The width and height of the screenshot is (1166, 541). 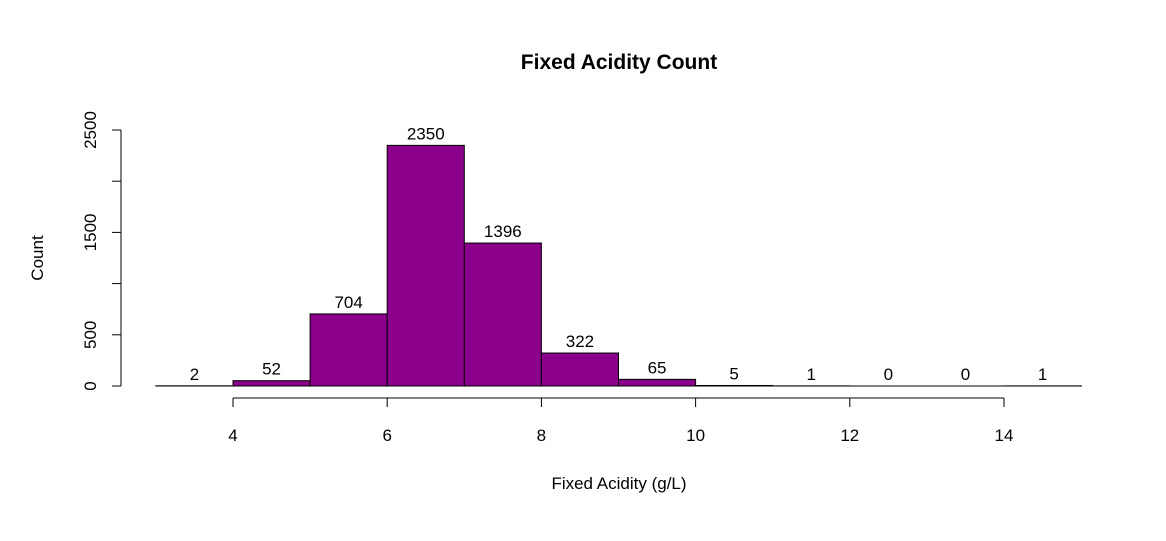 I want to click on x-tick-label: 8, so click(x=541, y=435).